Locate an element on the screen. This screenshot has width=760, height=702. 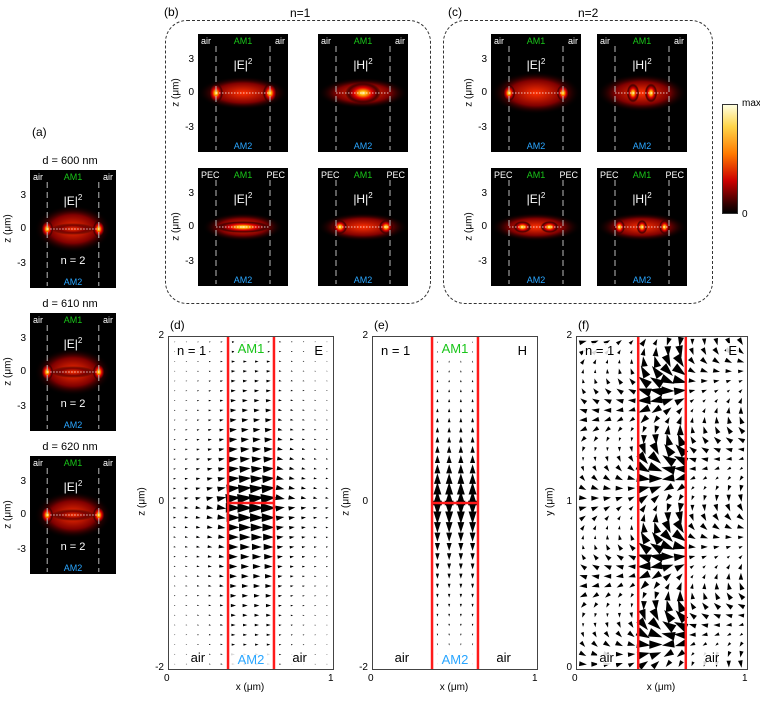
panel-label-a: (a) is located at coordinates (39, 132).